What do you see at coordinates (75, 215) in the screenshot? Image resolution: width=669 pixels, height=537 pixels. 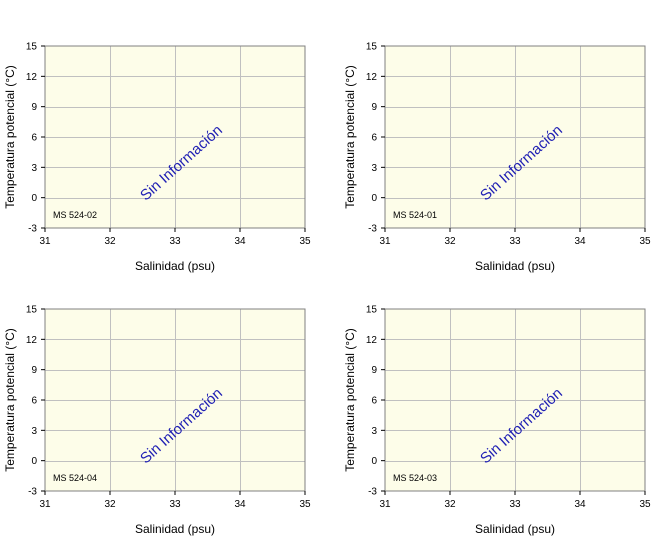 I see `station-label: MS 524-02` at bounding box center [75, 215].